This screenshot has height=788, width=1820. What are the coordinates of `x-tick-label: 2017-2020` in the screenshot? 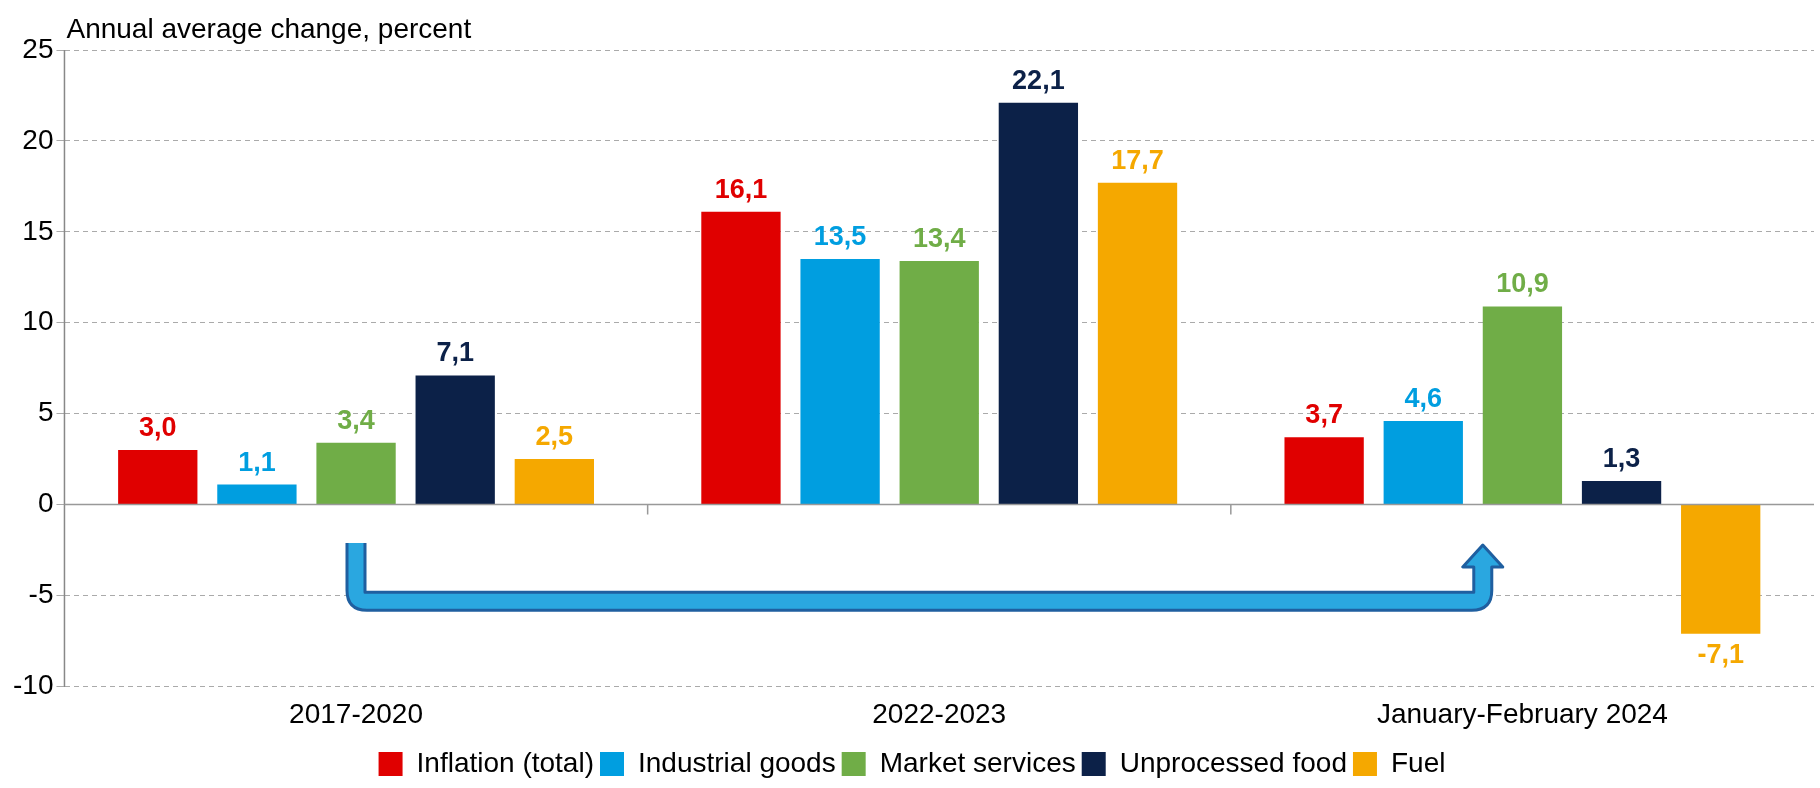 It's located at (356, 713).